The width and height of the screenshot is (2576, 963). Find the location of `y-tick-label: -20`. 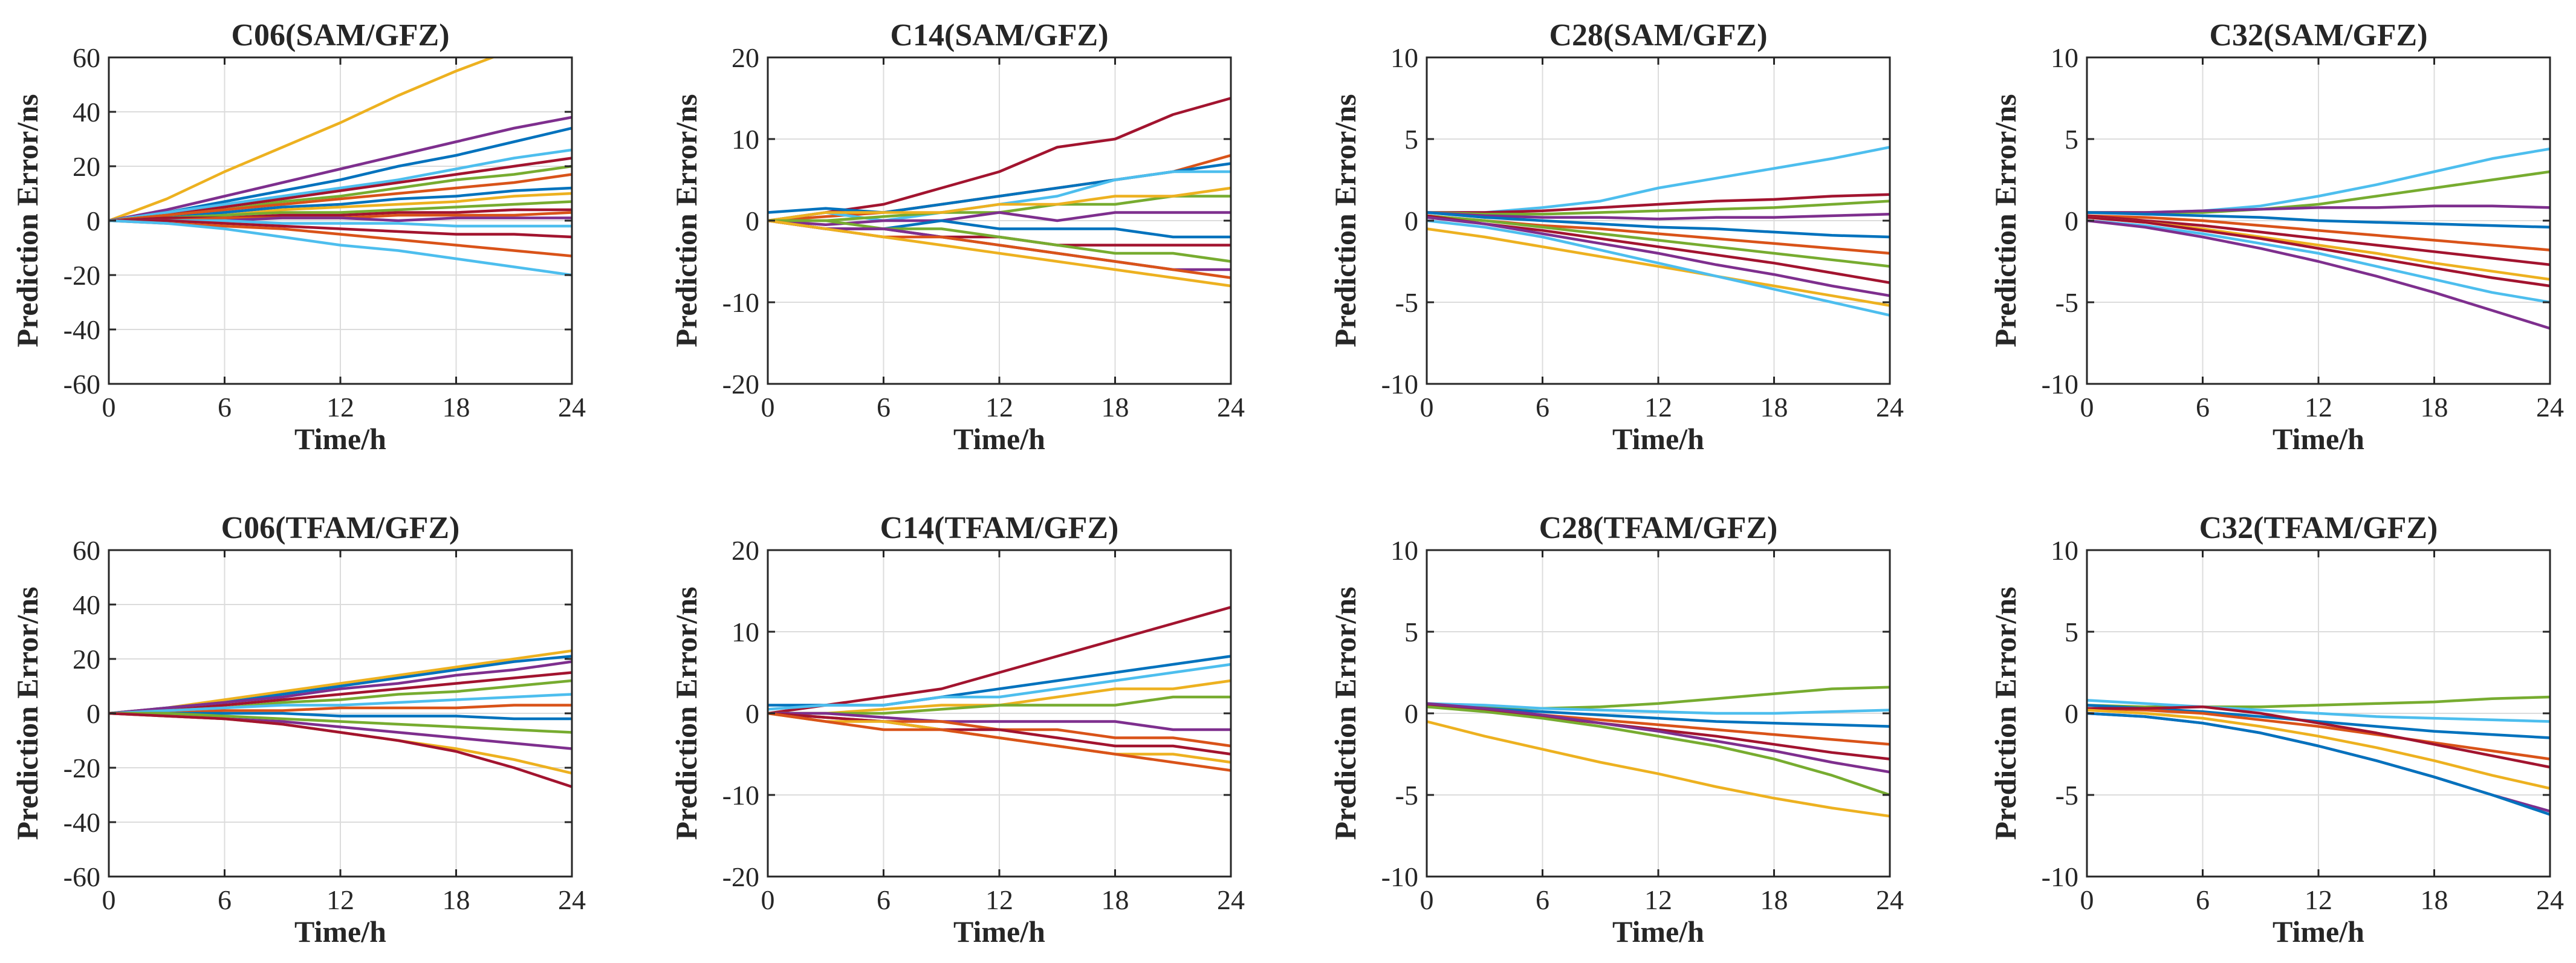

y-tick-label: -20 is located at coordinates (82, 768).